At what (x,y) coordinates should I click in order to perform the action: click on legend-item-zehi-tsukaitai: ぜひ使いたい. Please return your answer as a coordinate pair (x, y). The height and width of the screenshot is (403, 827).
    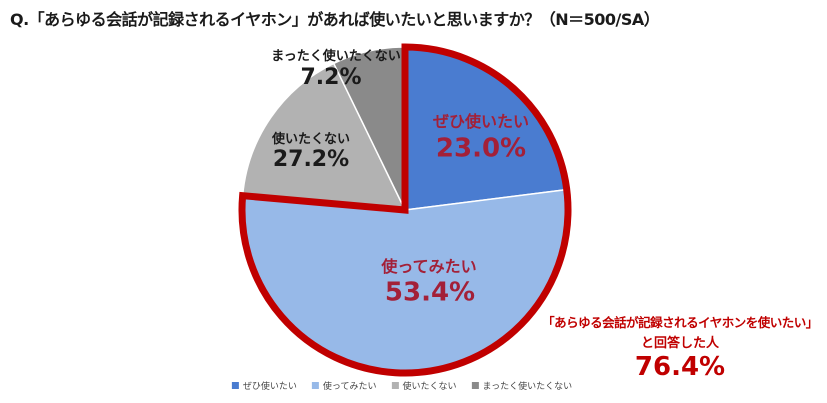
    Looking at the image, I should click on (264, 385).